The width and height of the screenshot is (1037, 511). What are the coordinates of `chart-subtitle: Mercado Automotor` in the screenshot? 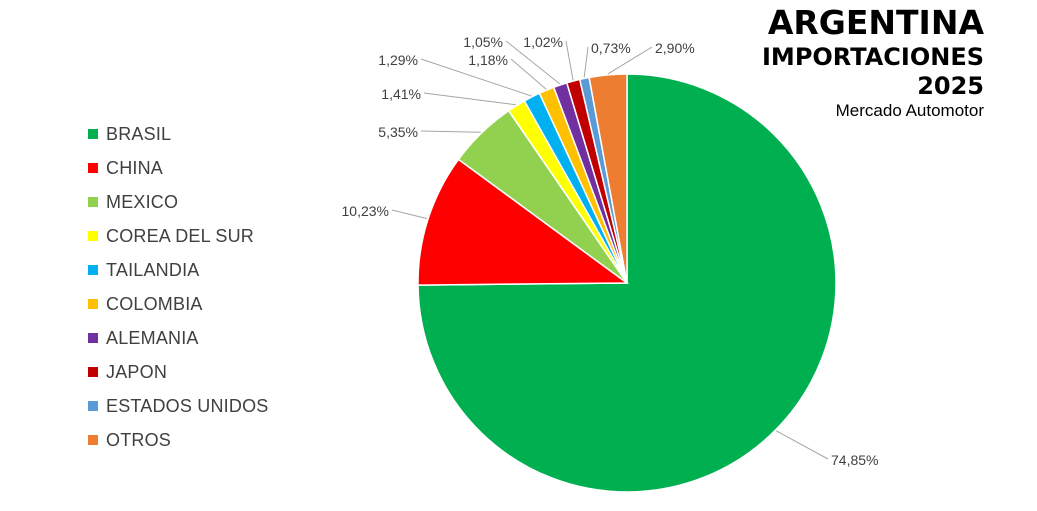 It's located at (909, 110).